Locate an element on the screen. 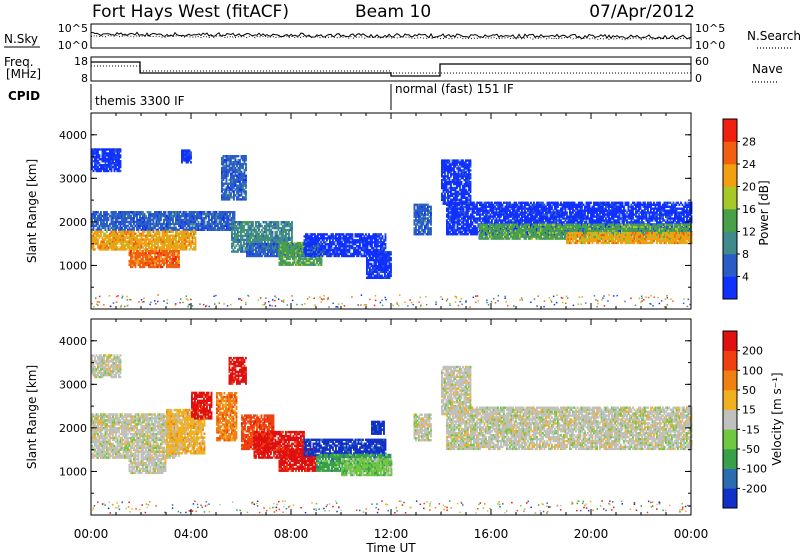 Image resolution: width=800 pixels, height=554 pixels. date-title: 07/Apr/2012 is located at coordinates (642, 12).